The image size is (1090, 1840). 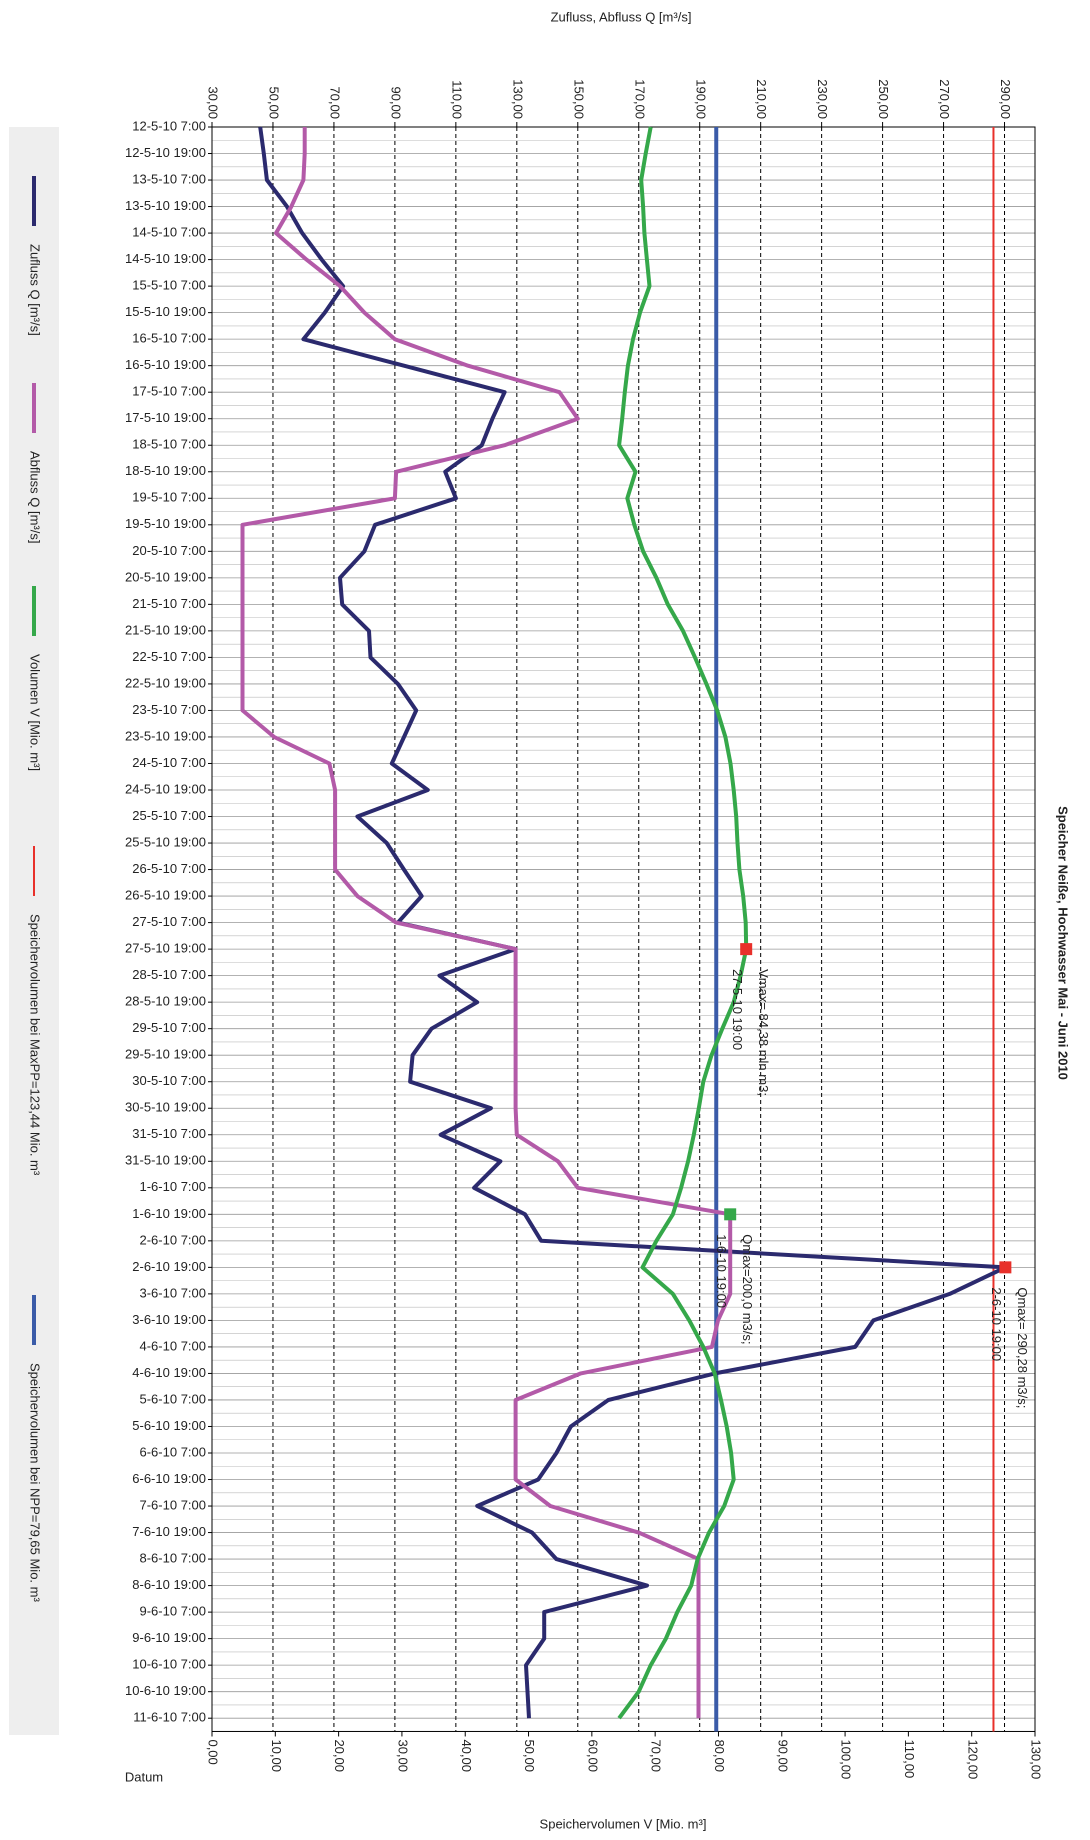 What do you see at coordinates (165, 470) in the screenshot?
I see `x-tick-label: 18-5-10 19:00` at bounding box center [165, 470].